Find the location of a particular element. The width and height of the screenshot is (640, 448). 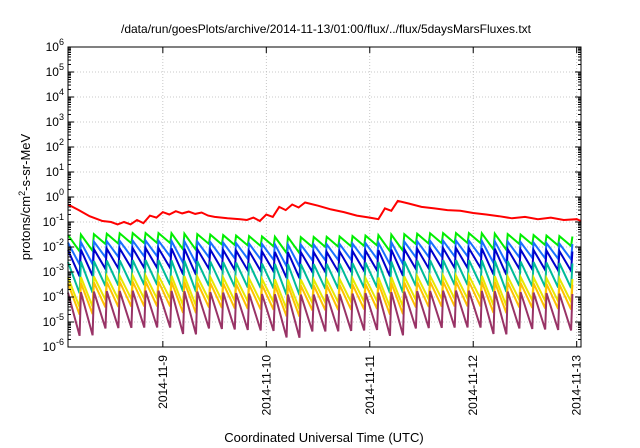

x-tick-label: 2014-11-10 is located at coordinates (266, 385).